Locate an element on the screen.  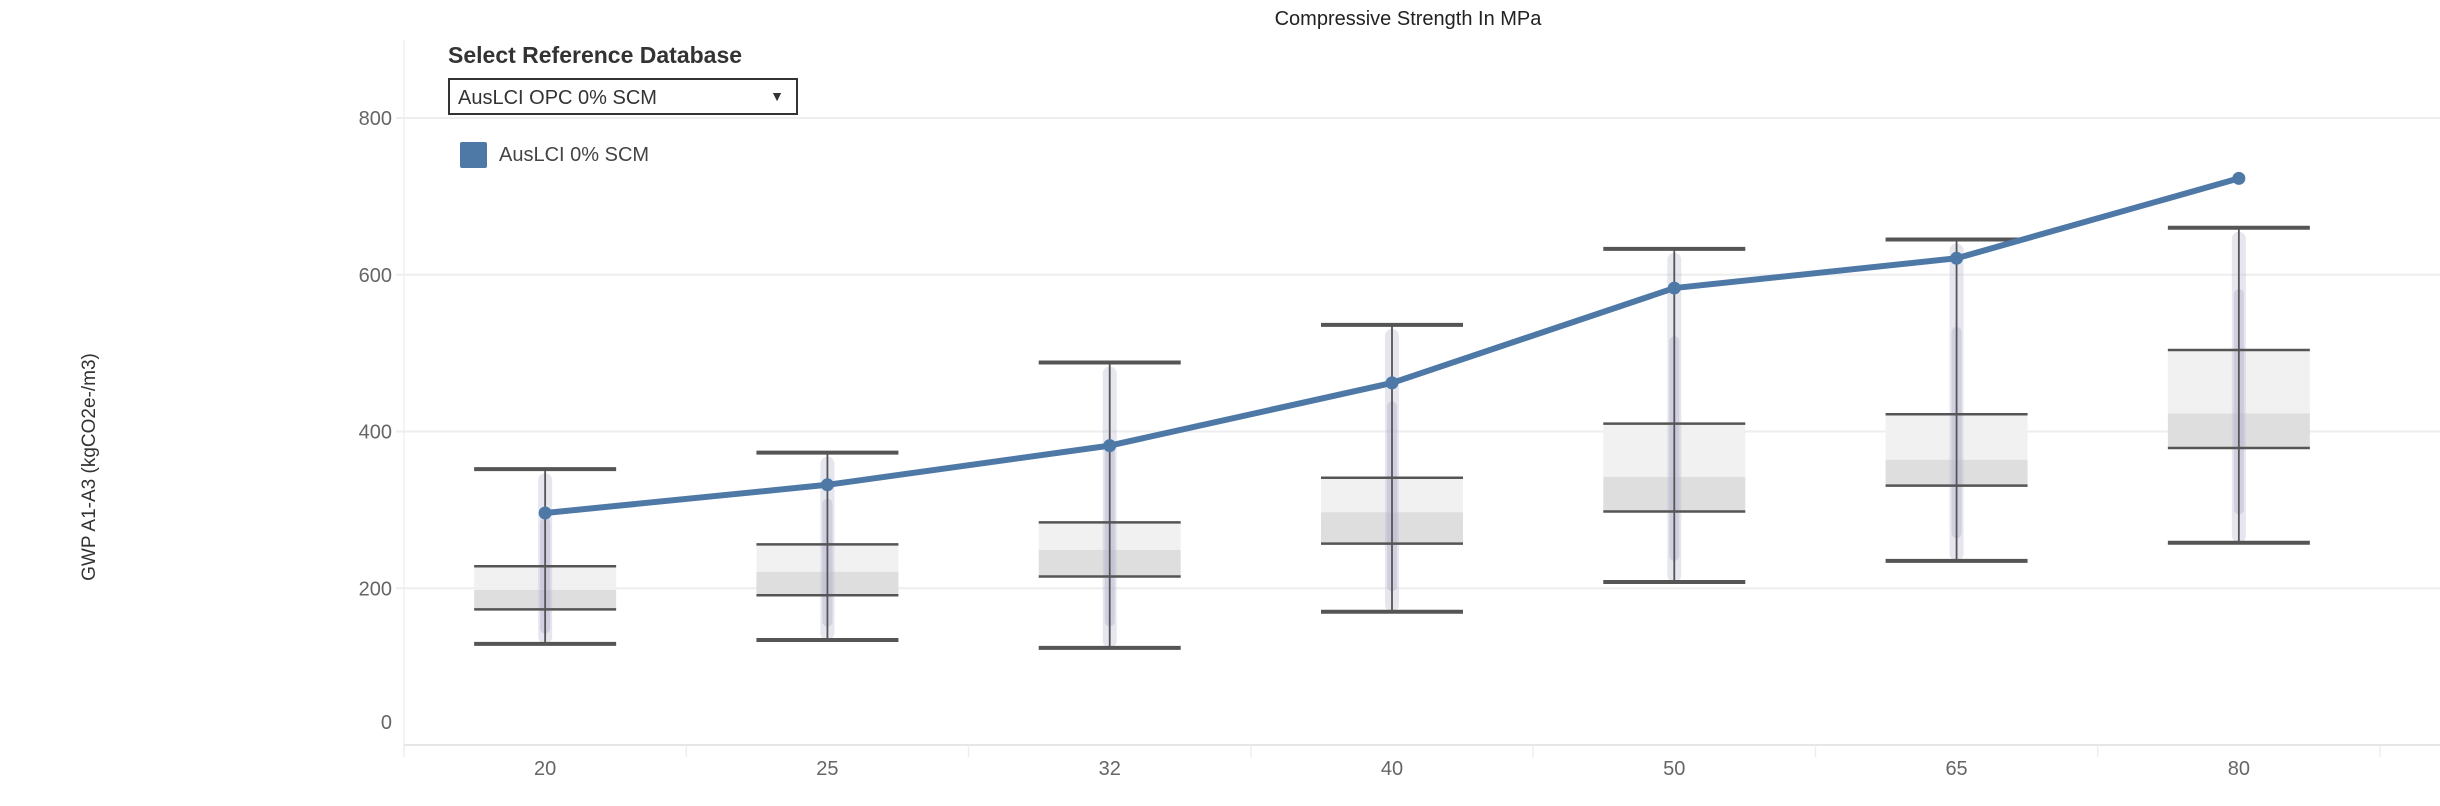
y-tick-label: 200 is located at coordinates (375, 589).